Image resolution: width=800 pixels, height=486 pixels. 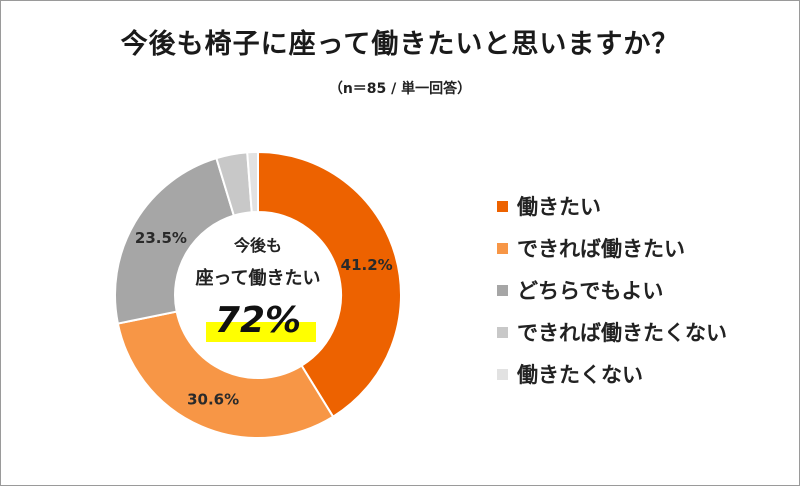 I want to click on legend-item: 働きたくない, so click(x=612, y=374).